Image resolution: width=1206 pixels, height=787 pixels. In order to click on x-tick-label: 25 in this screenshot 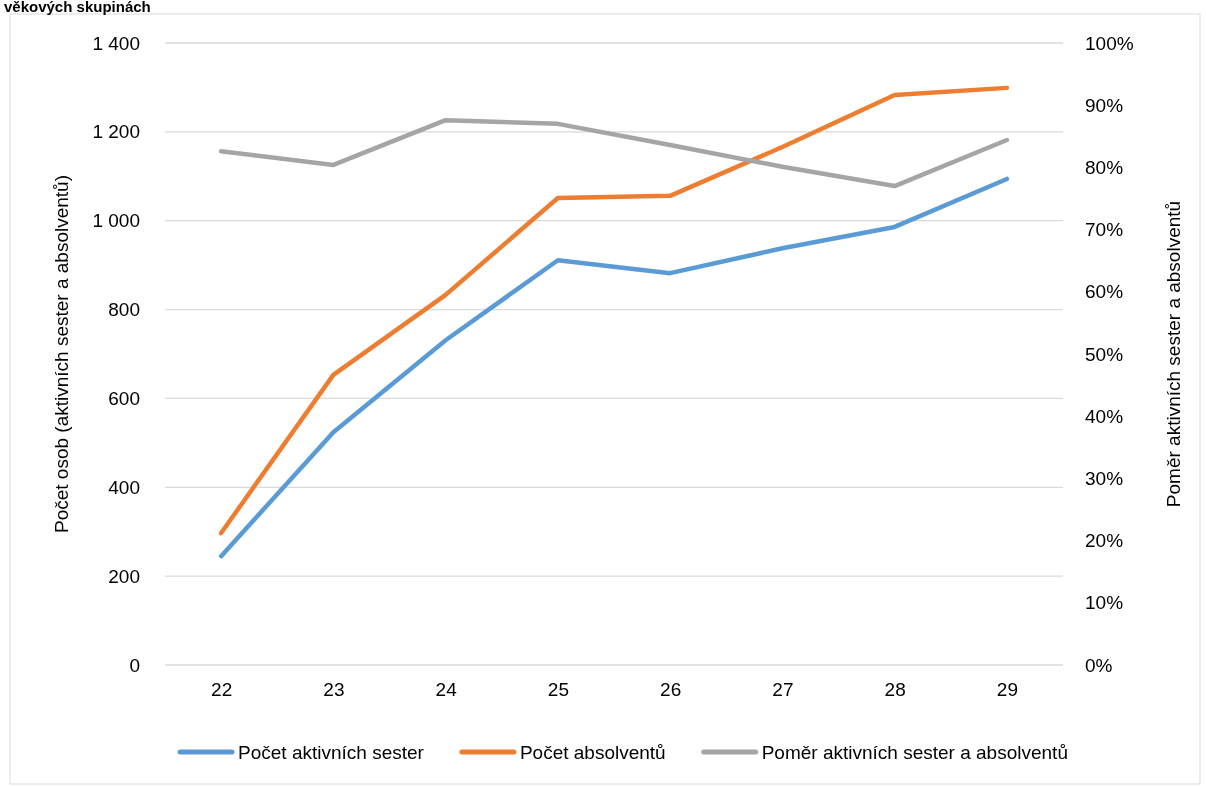, I will do `click(558, 690)`.